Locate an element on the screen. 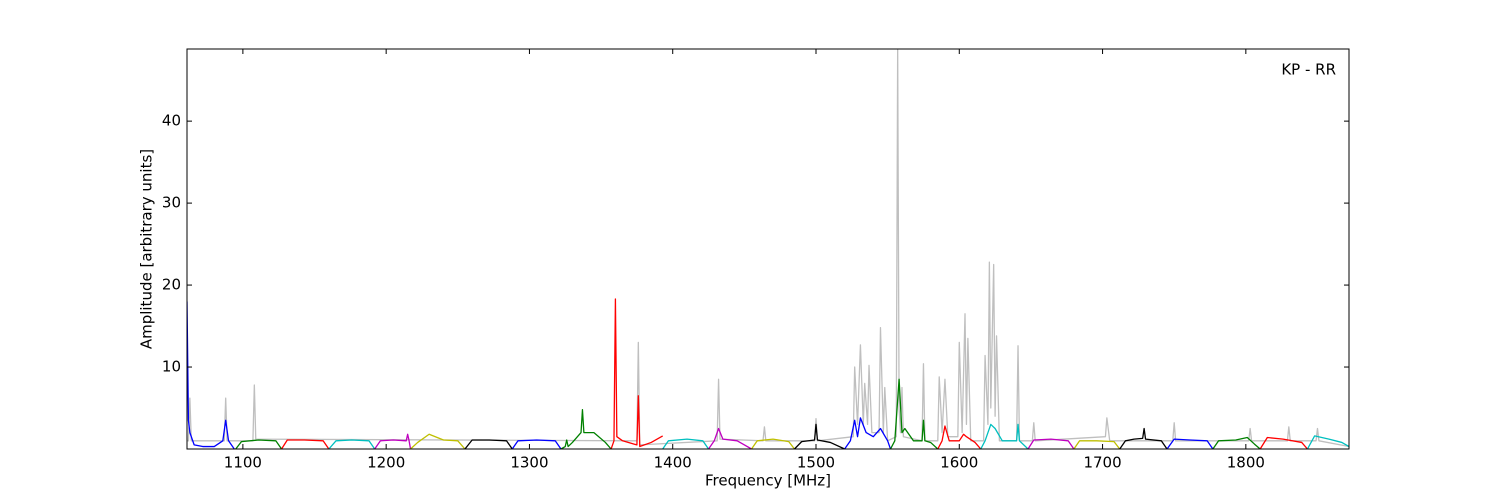  x-tick-label: 1200 is located at coordinates (386, 463).